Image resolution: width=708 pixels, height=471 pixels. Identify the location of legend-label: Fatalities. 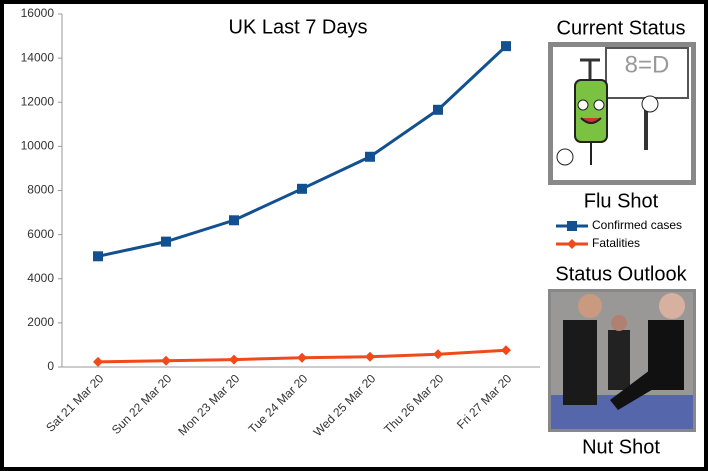
(616, 243).